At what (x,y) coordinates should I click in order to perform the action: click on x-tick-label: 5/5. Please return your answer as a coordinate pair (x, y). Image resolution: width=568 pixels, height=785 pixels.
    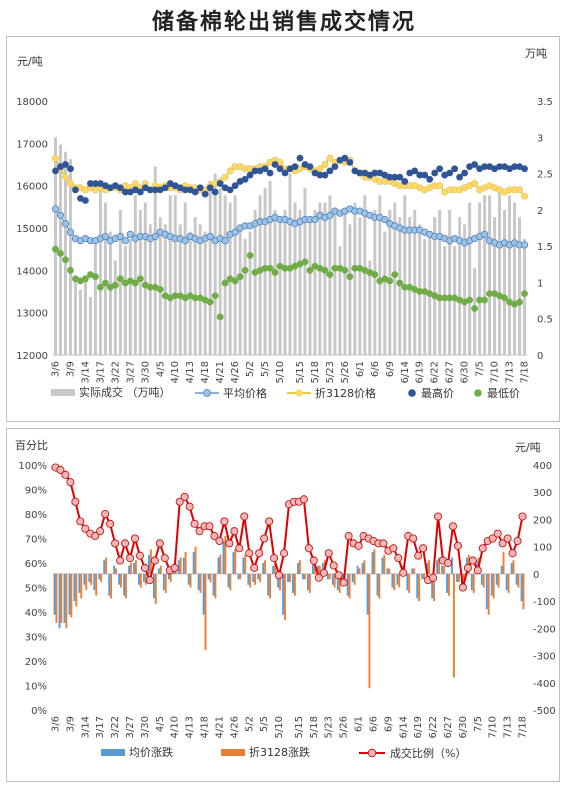
    Looking at the image, I should click on (265, 369).